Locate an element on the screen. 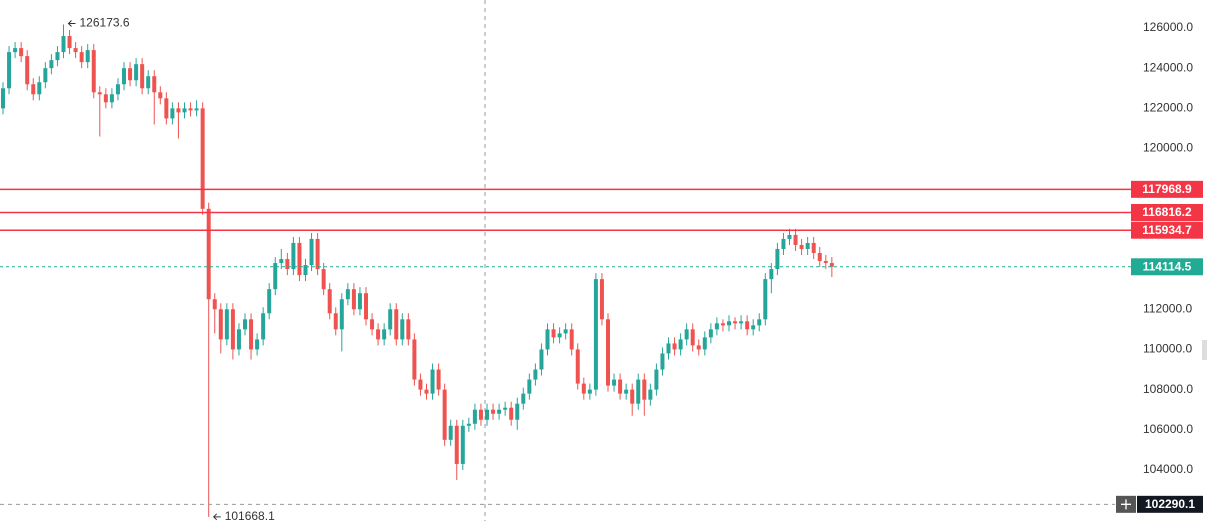 The width and height of the screenshot is (1207, 521). last-price-box is located at coordinates (1167, 267).